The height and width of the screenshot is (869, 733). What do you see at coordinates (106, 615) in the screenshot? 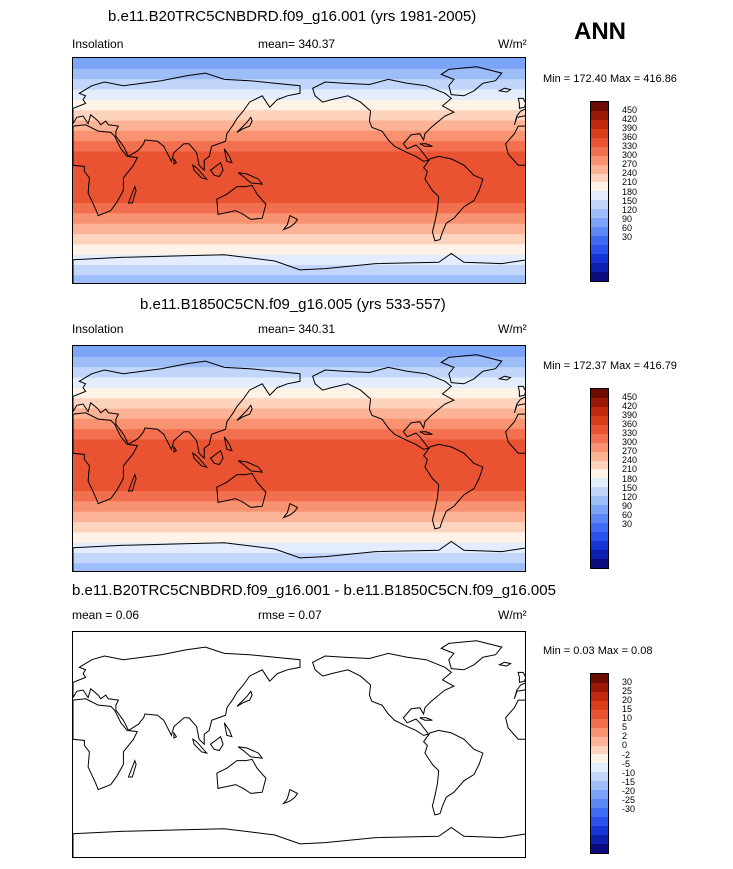
I see `panel-3-mean: mean = 0.06` at bounding box center [106, 615].